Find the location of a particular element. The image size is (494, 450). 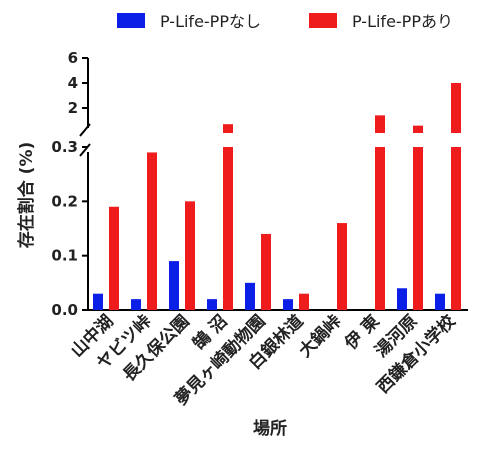

axis-break-mark-upper is located at coordinates (85, 130).